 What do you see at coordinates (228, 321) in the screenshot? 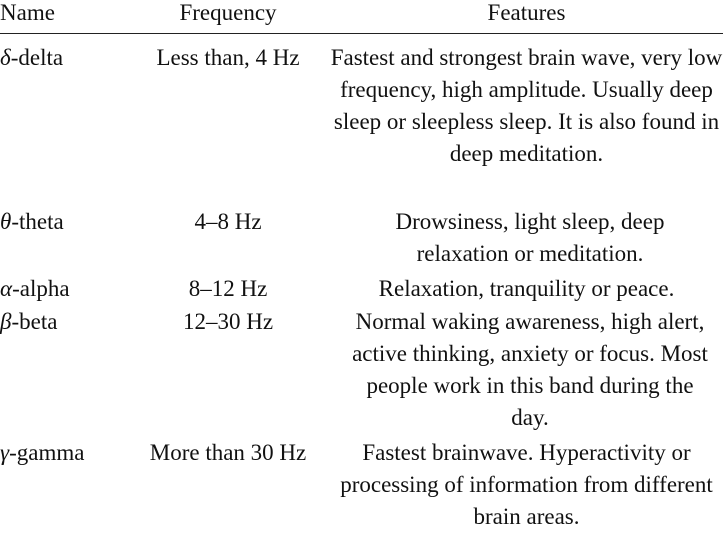
I see `wave-frequency: 12–30 Hz` at bounding box center [228, 321].